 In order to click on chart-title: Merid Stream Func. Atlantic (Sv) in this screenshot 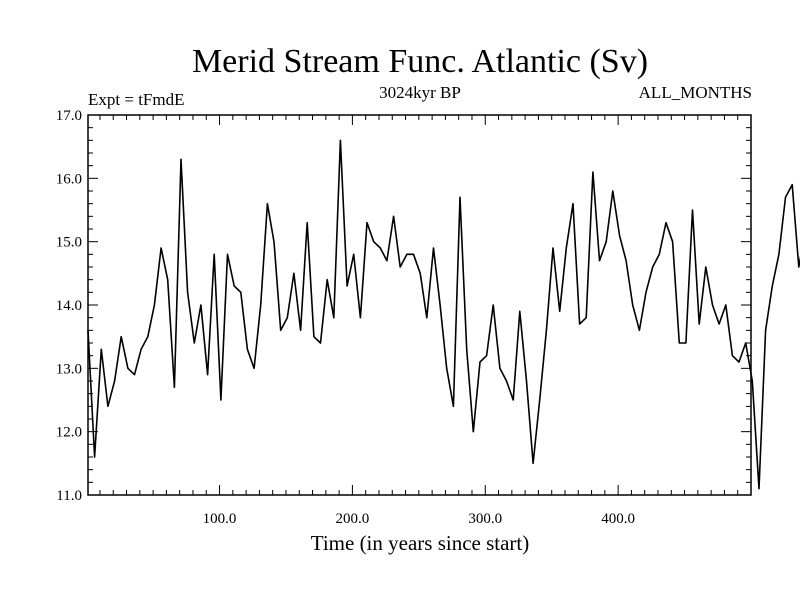, I will do `click(420, 61)`.